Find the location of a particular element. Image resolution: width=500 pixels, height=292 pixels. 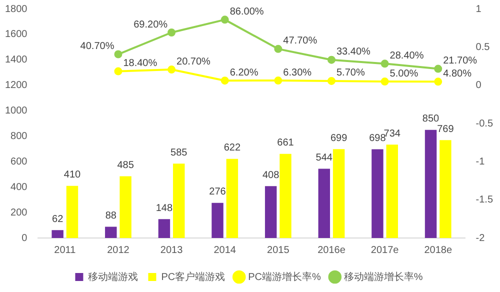

x-tick-label: 2016e is located at coordinates (332, 250).